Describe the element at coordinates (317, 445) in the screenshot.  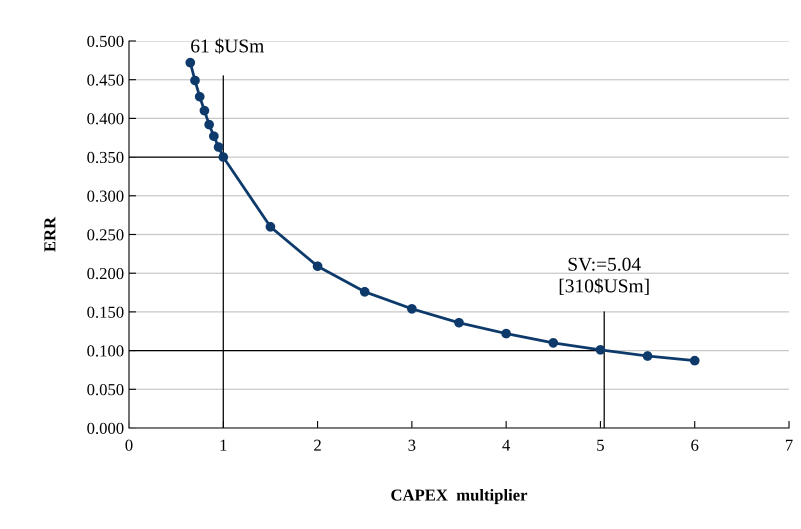
I see `x-tick-label: 2` at that location.